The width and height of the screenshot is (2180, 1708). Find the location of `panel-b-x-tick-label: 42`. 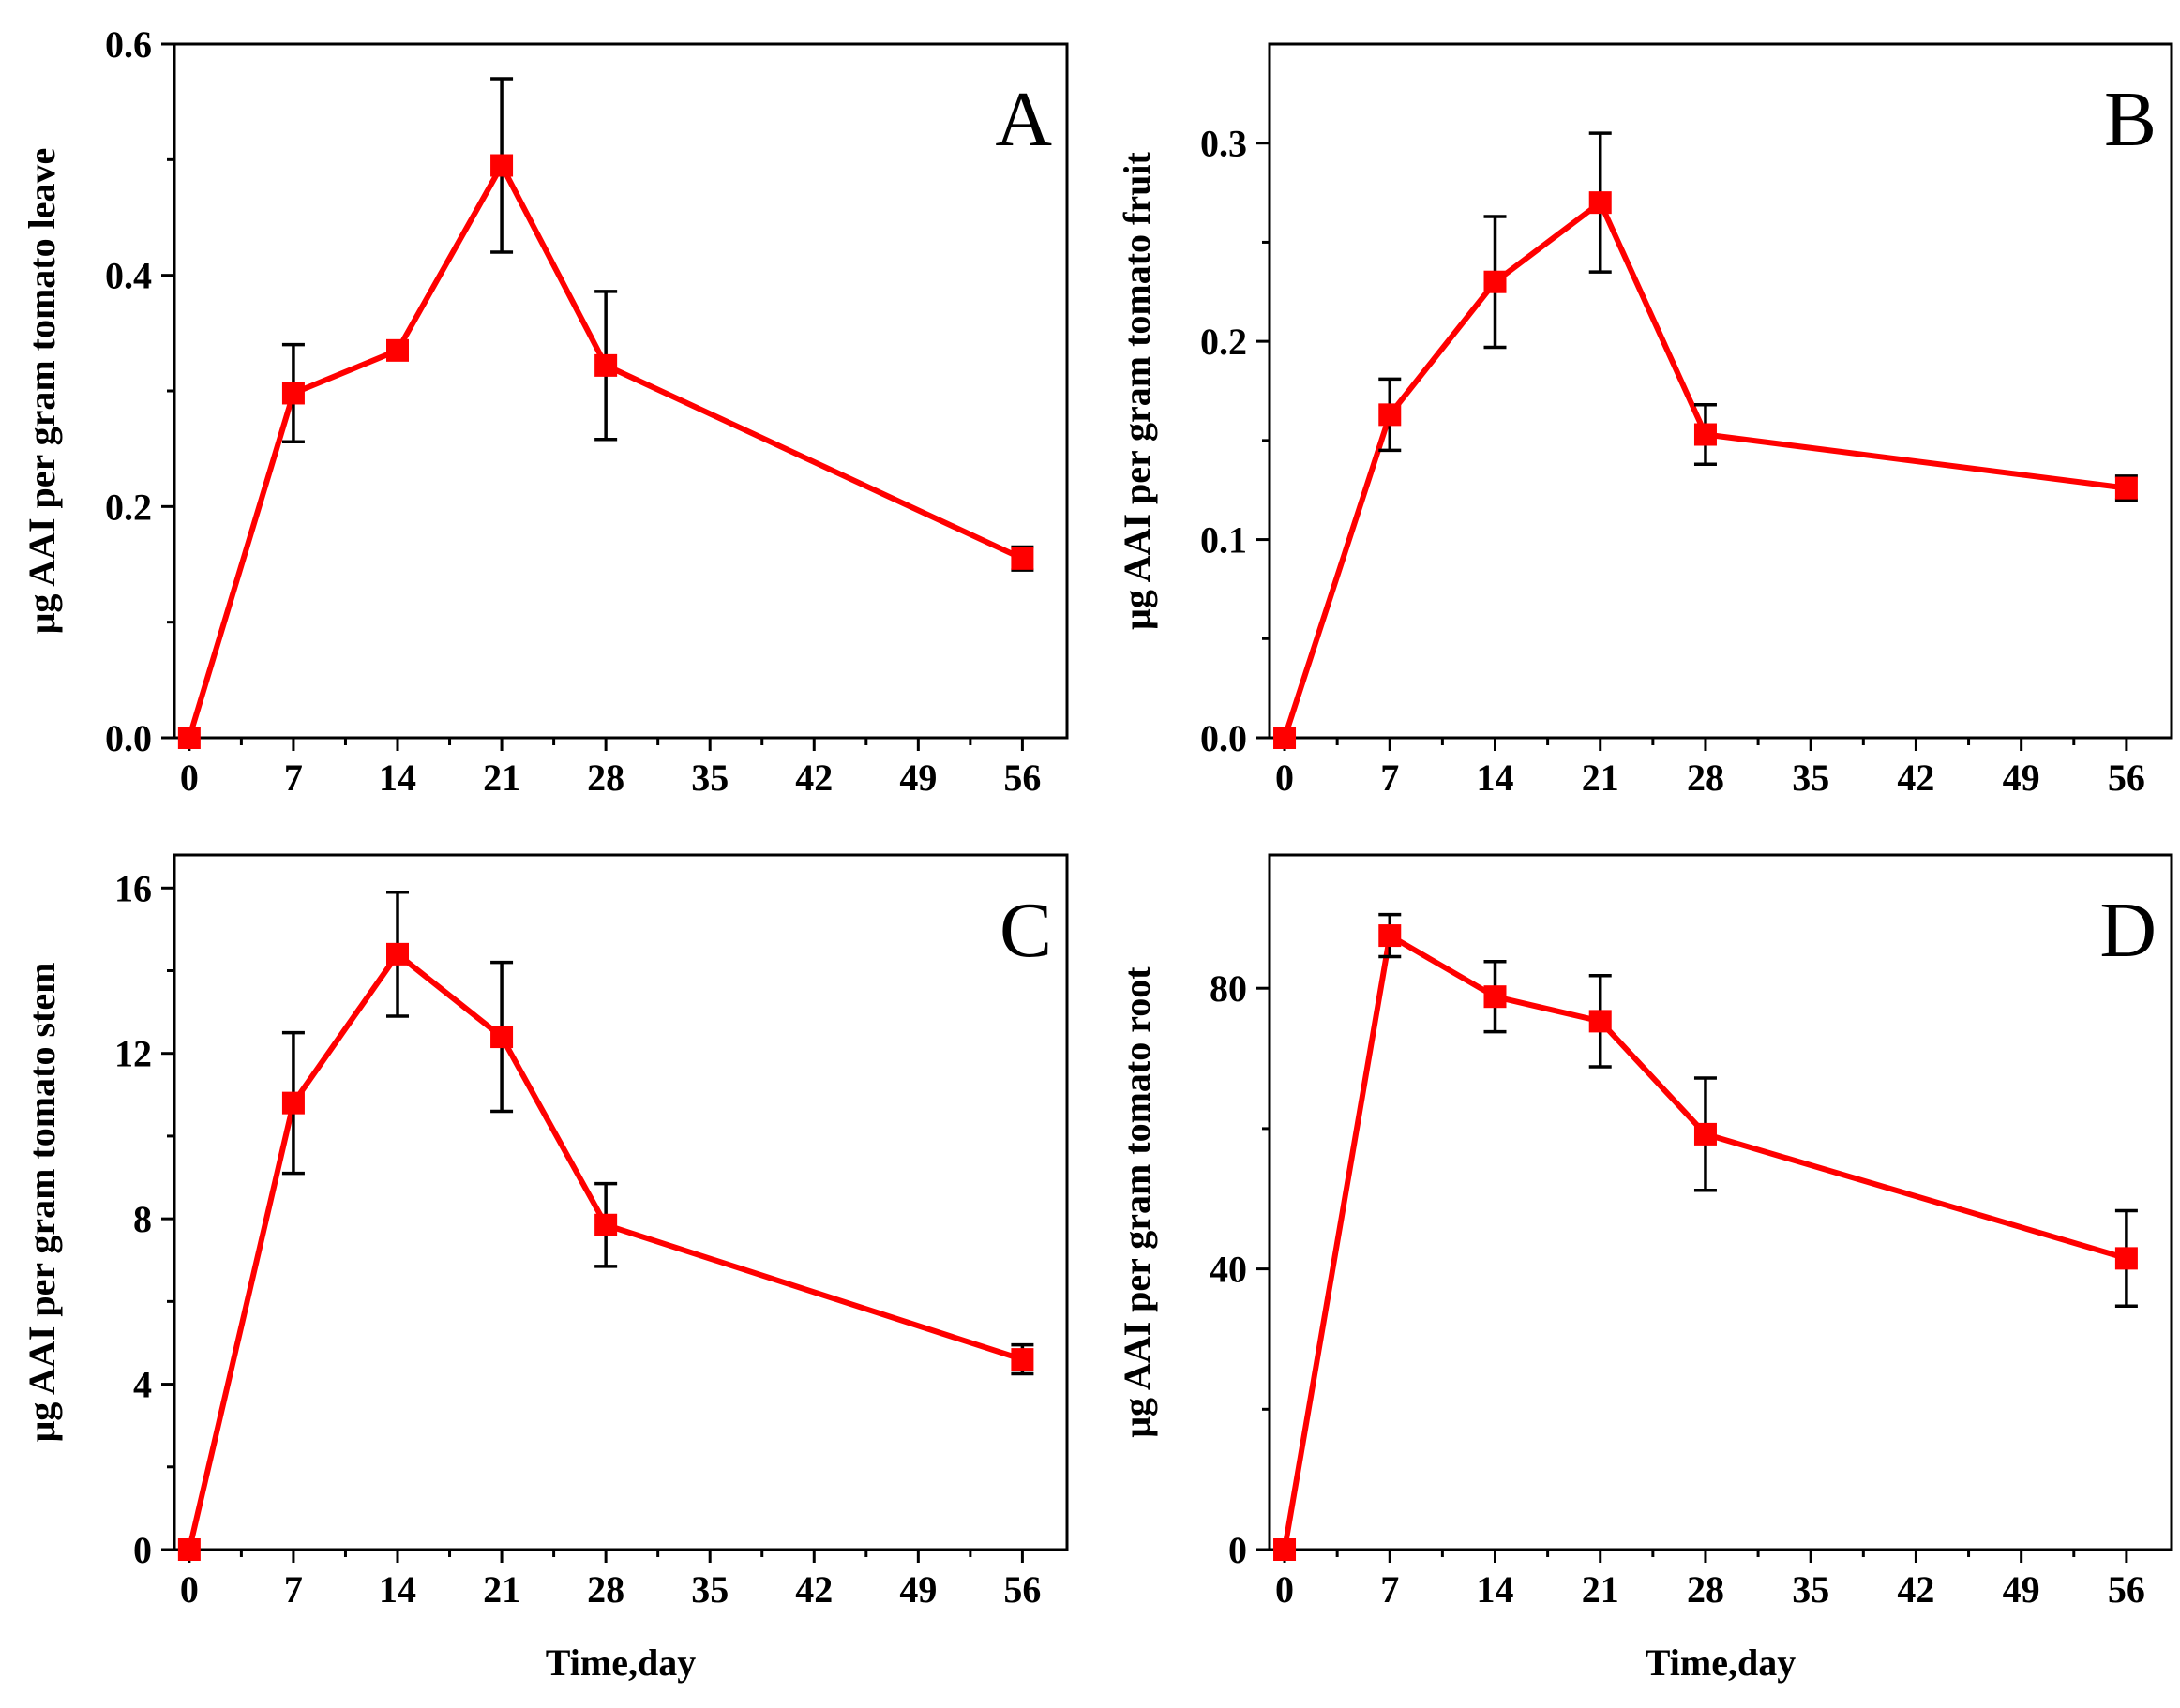

panel-b-x-tick-label: 42 is located at coordinates (1915, 778).